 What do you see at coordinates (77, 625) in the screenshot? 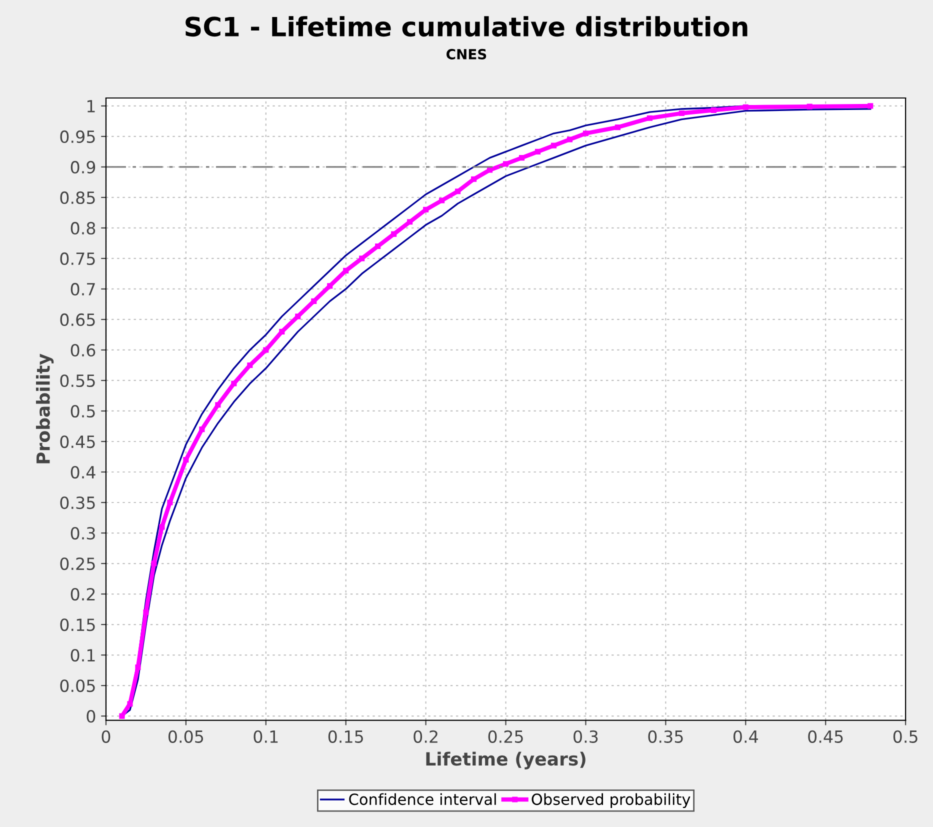
I see `y-tick-label: 0.15` at bounding box center [77, 625].